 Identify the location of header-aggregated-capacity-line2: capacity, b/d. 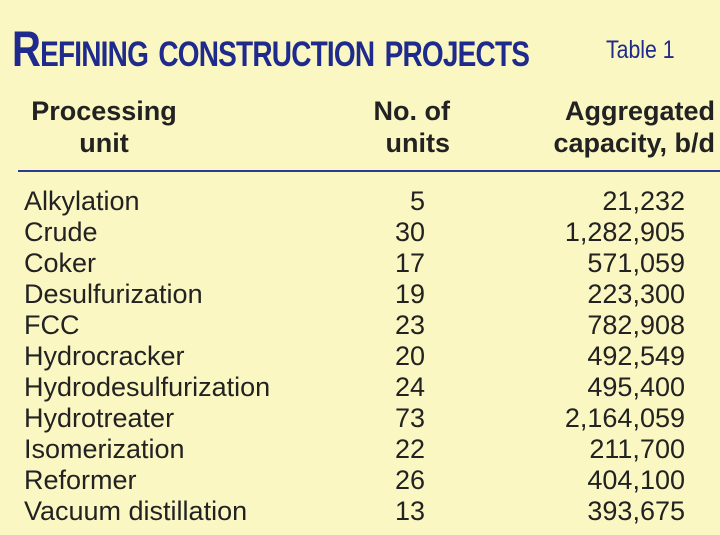
(634, 143).